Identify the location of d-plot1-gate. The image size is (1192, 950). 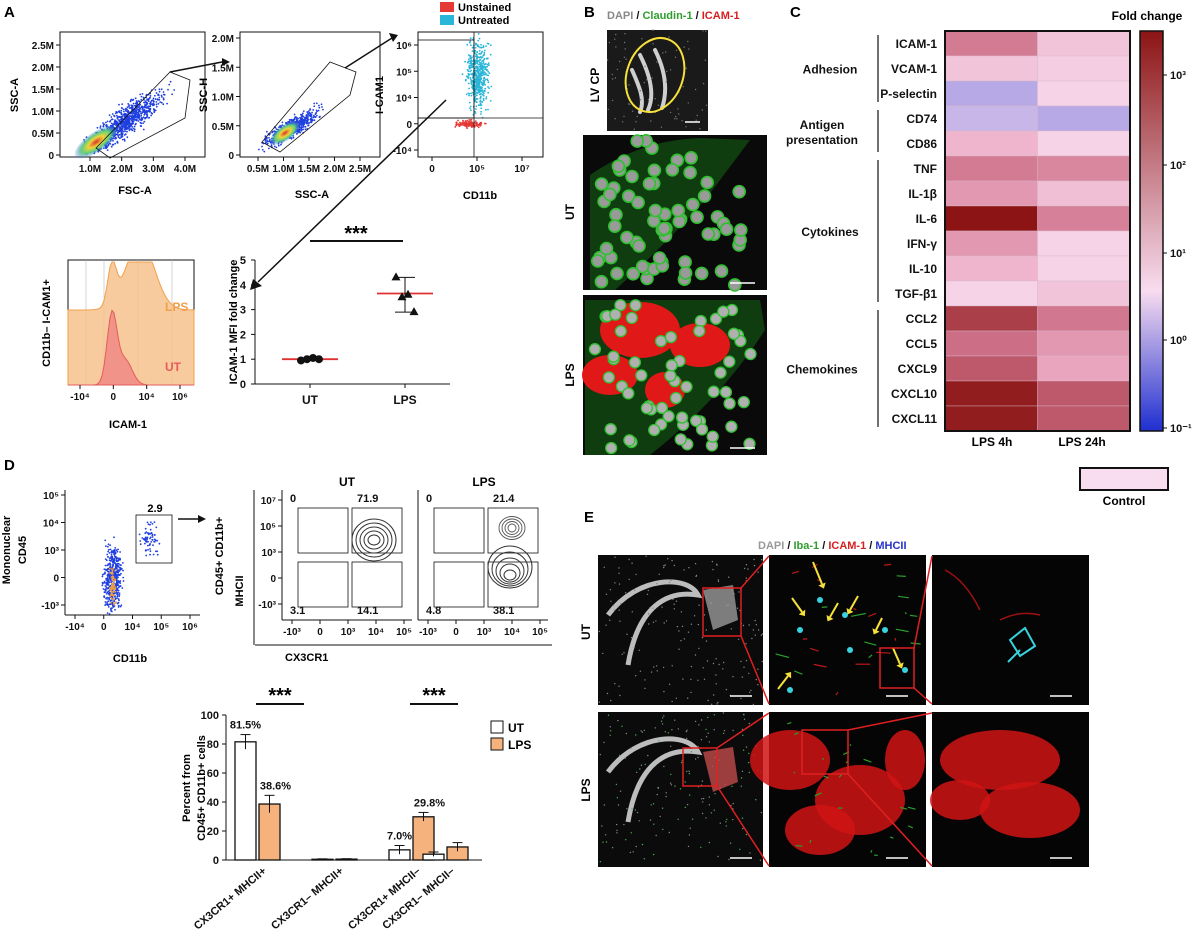
(154, 539).